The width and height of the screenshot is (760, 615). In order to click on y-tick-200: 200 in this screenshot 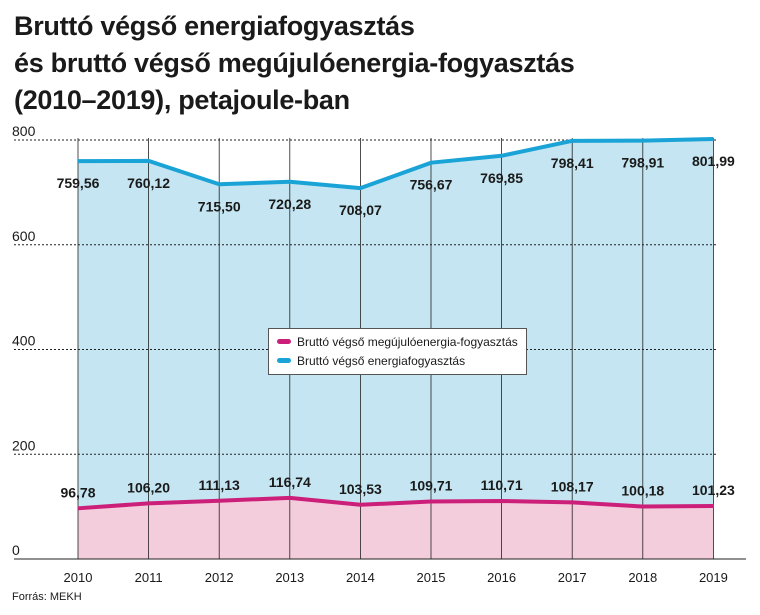, I will do `click(24, 445)`.